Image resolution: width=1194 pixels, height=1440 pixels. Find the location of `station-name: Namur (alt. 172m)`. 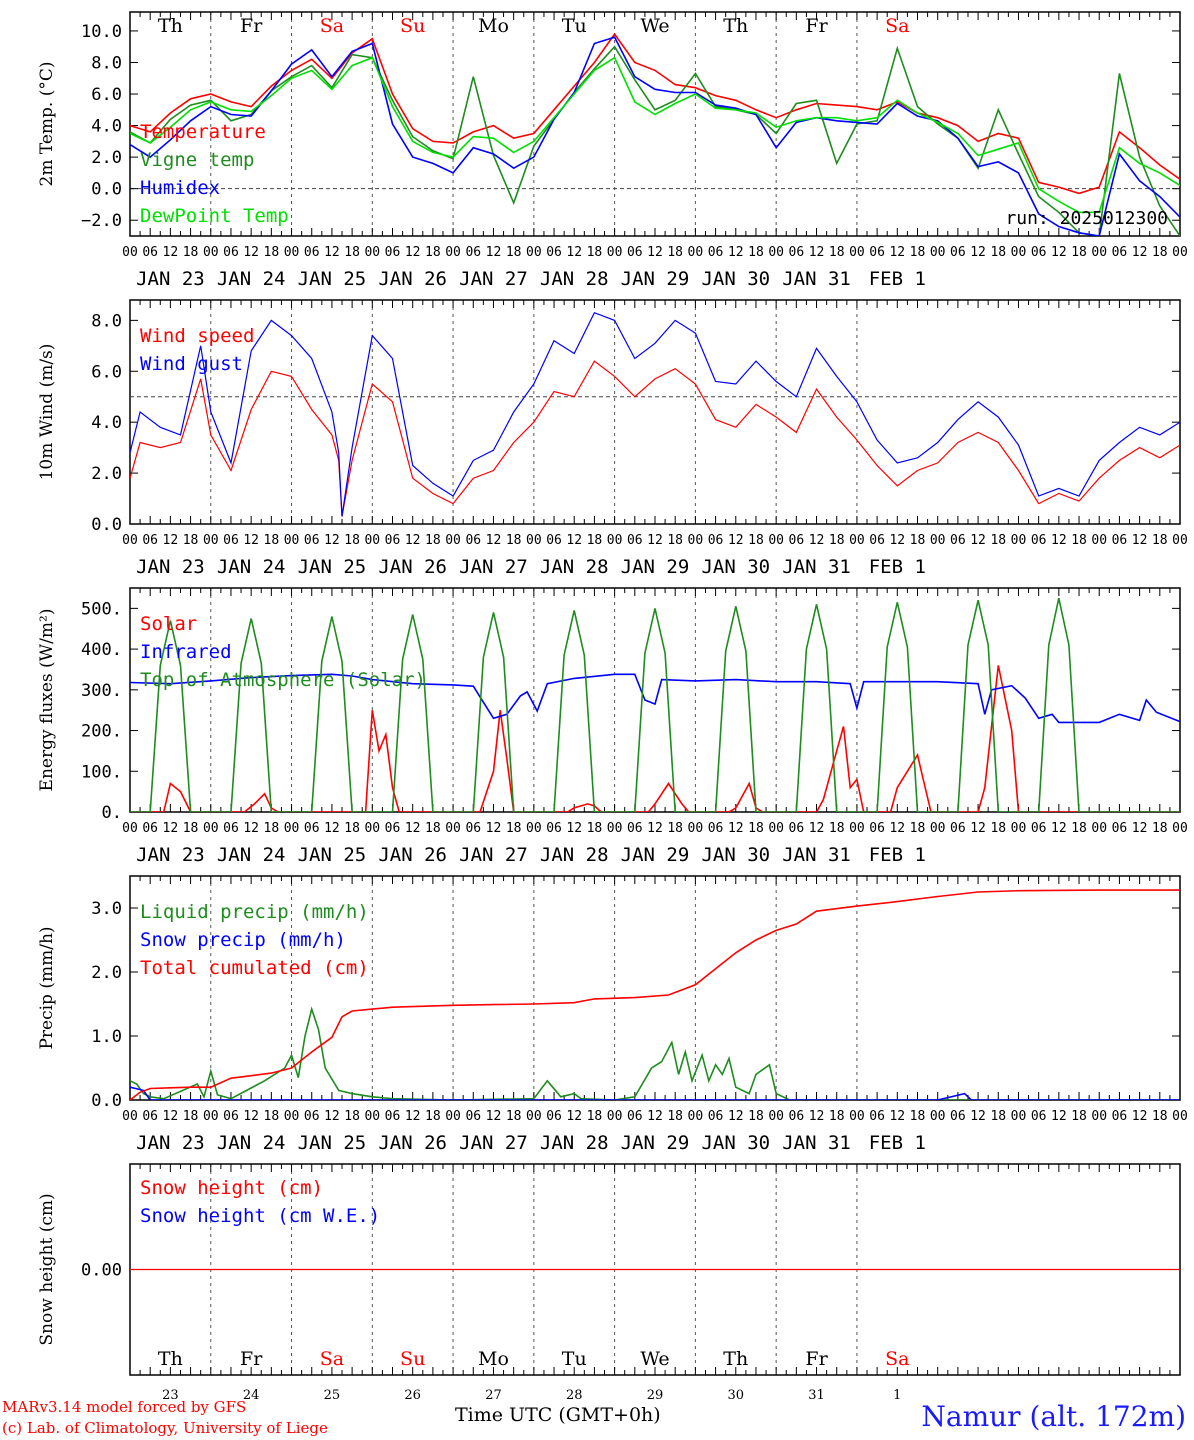

station-name: Namur (alt. 172m) is located at coordinates (1053, 1416).